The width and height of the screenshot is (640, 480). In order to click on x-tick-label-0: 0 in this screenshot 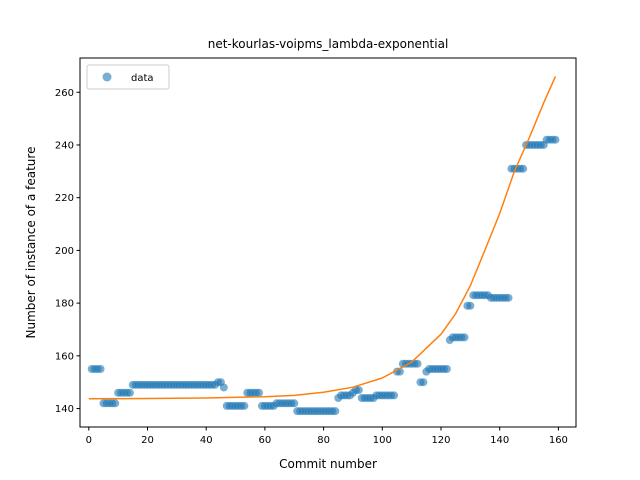, I will do `click(89, 440)`.